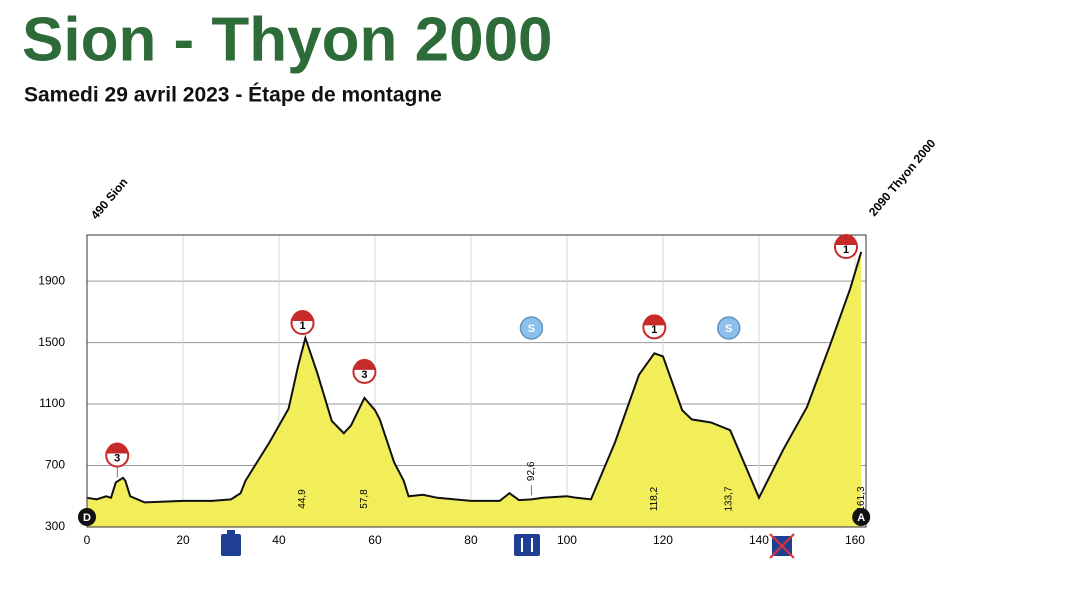 The image size is (1068, 596). I want to click on start-label: 490 Sion, so click(109, 198).